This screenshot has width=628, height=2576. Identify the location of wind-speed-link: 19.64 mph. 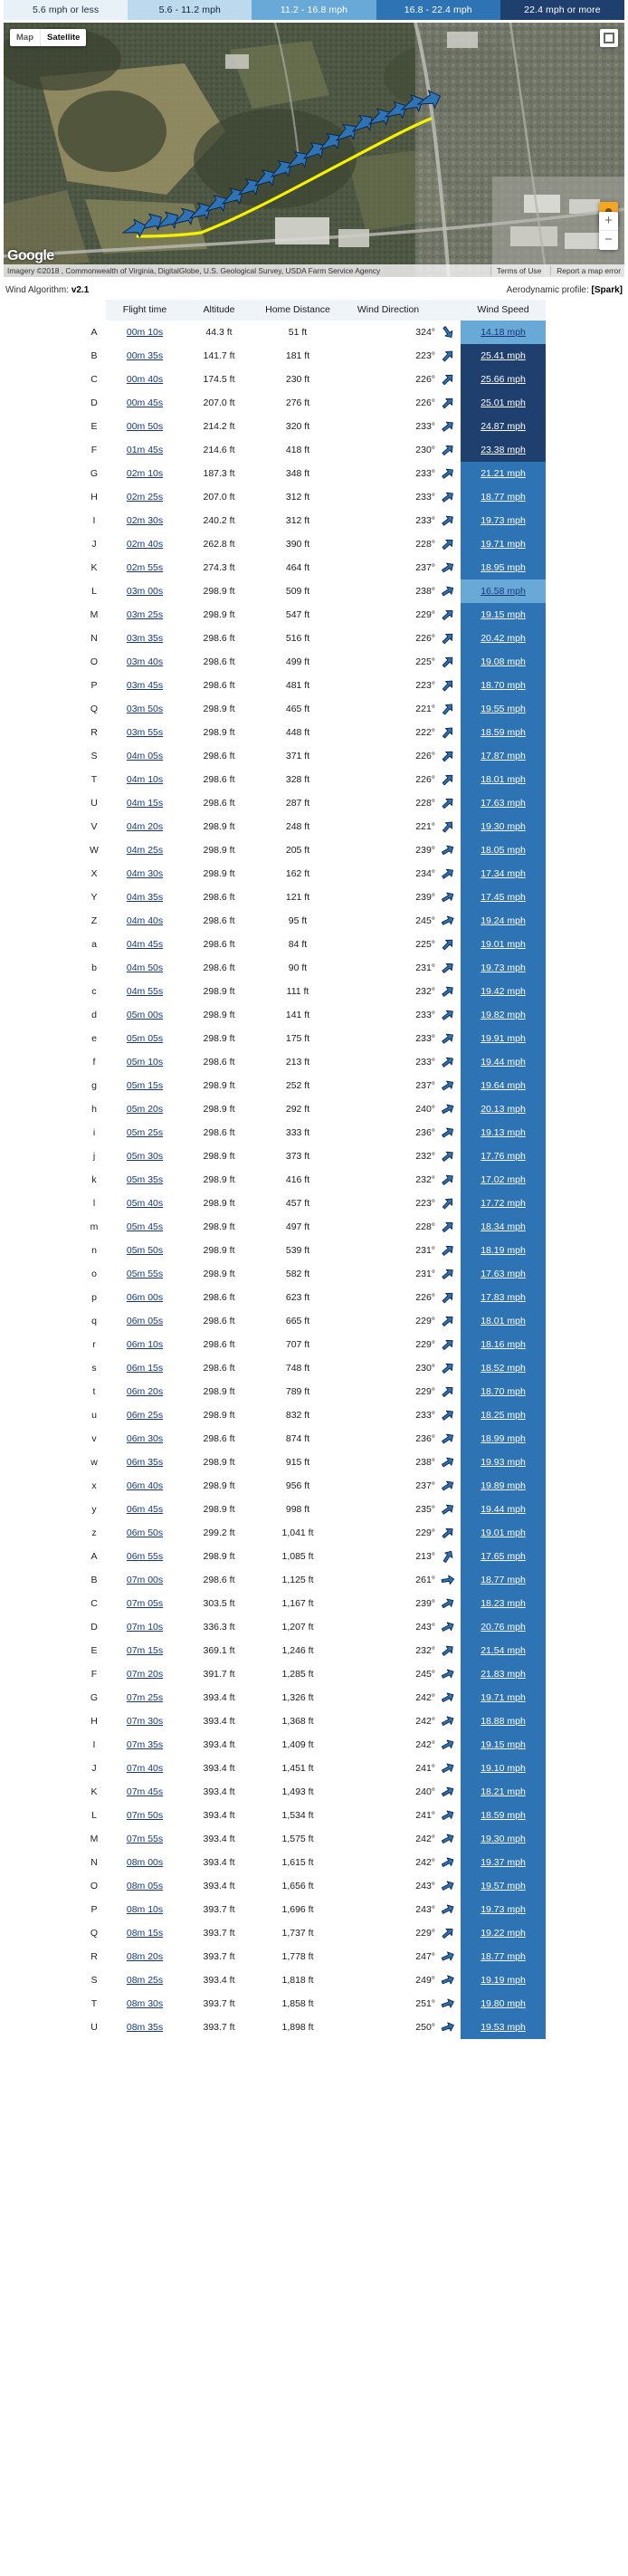
(503, 1085).